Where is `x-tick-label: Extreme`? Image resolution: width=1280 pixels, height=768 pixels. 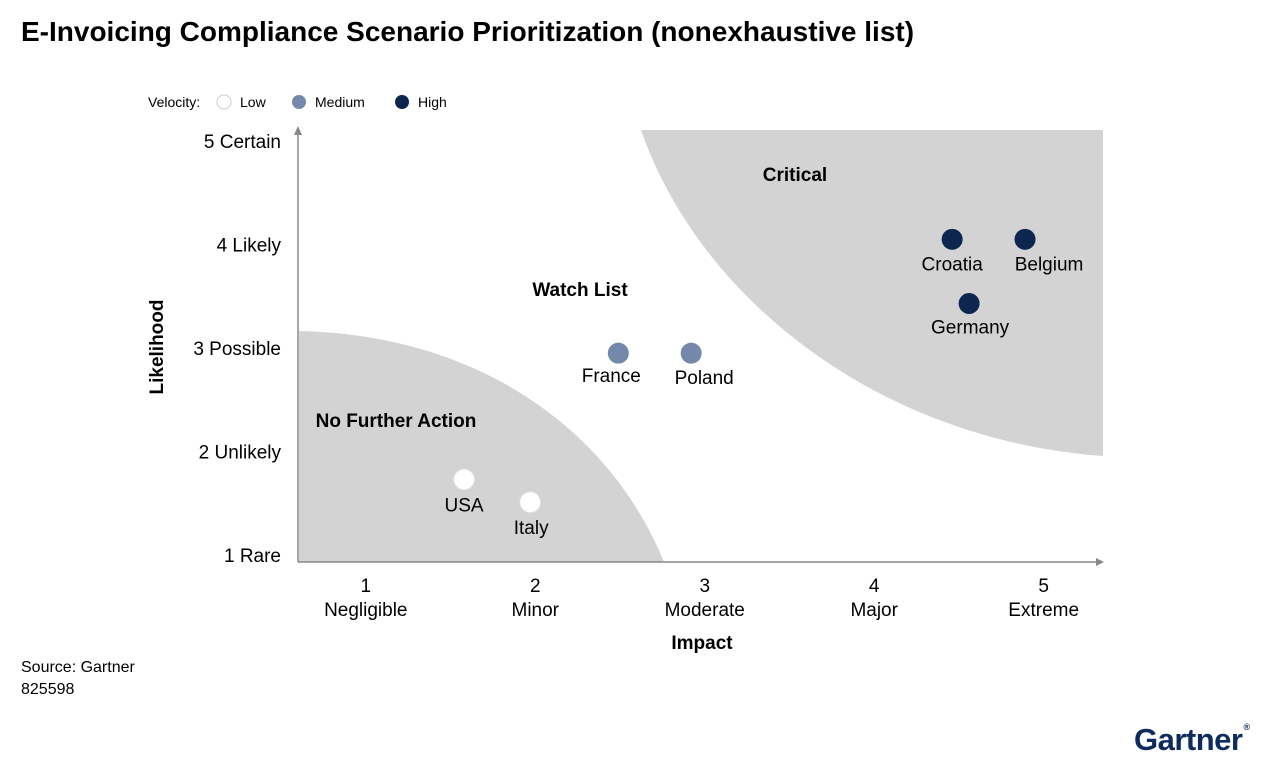
x-tick-label: Extreme is located at coordinates (1043, 610).